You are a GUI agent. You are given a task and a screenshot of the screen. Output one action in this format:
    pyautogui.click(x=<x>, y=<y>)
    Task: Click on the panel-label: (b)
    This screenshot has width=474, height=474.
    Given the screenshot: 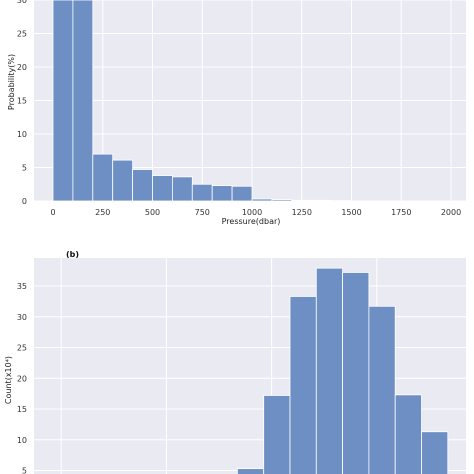 What is the action you would take?
    pyautogui.click(x=72, y=254)
    